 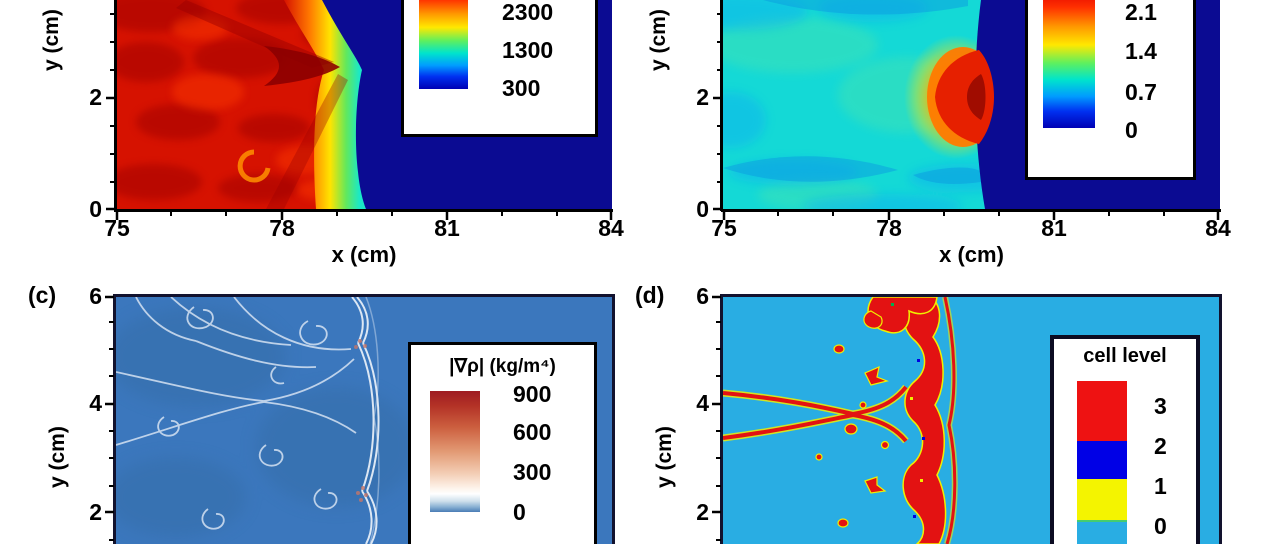 I want to click on panel-a-x-tick-label: 81, so click(x=447, y=228).